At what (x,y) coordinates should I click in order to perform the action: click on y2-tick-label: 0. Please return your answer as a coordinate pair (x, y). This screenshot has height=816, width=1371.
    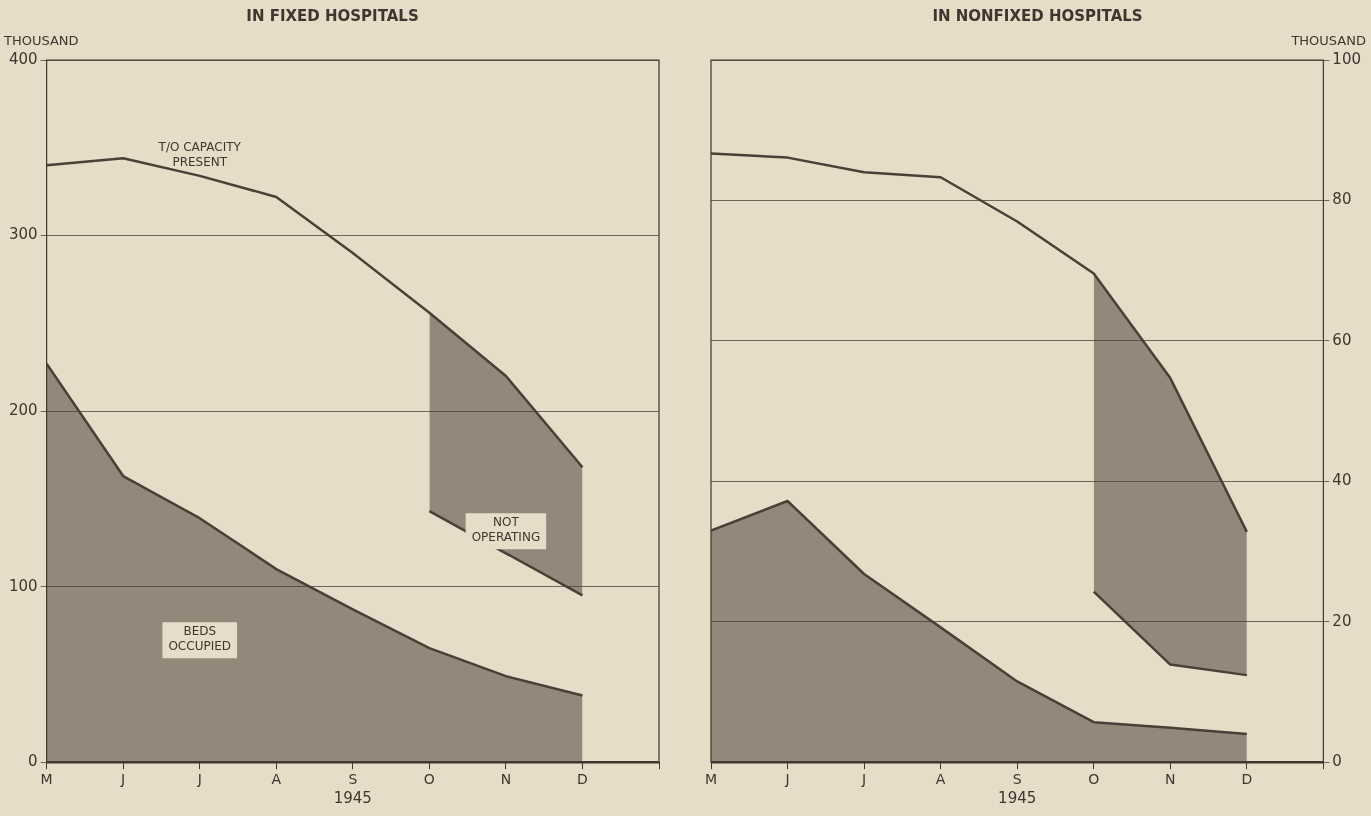
    Looking at the image, I should click on (1337, 761).